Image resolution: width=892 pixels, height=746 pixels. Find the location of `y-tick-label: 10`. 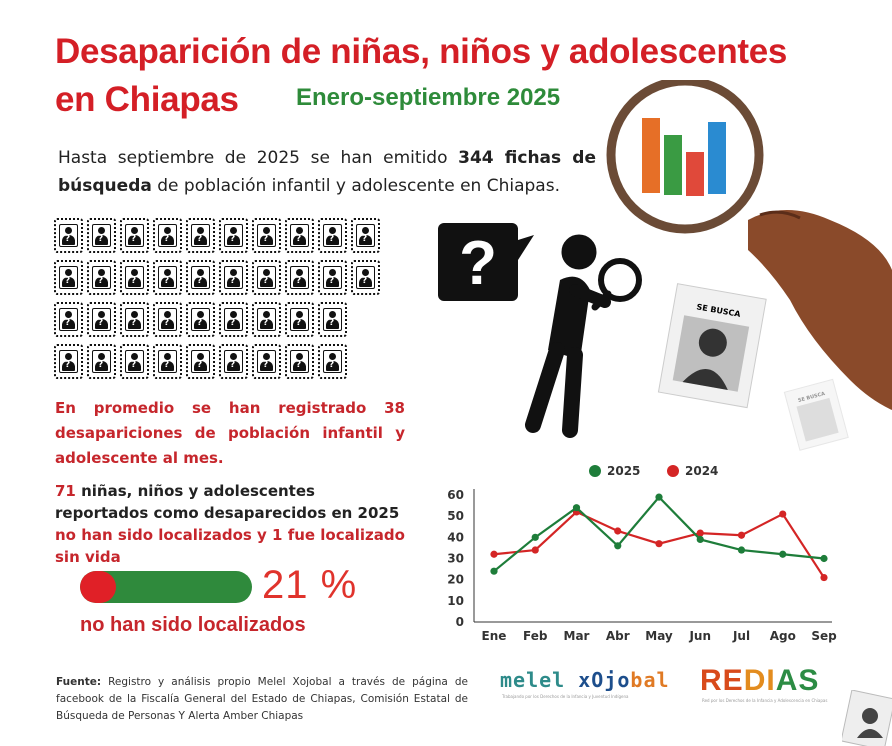

y-tick-label: 10 is located at coordinates (455, 601).